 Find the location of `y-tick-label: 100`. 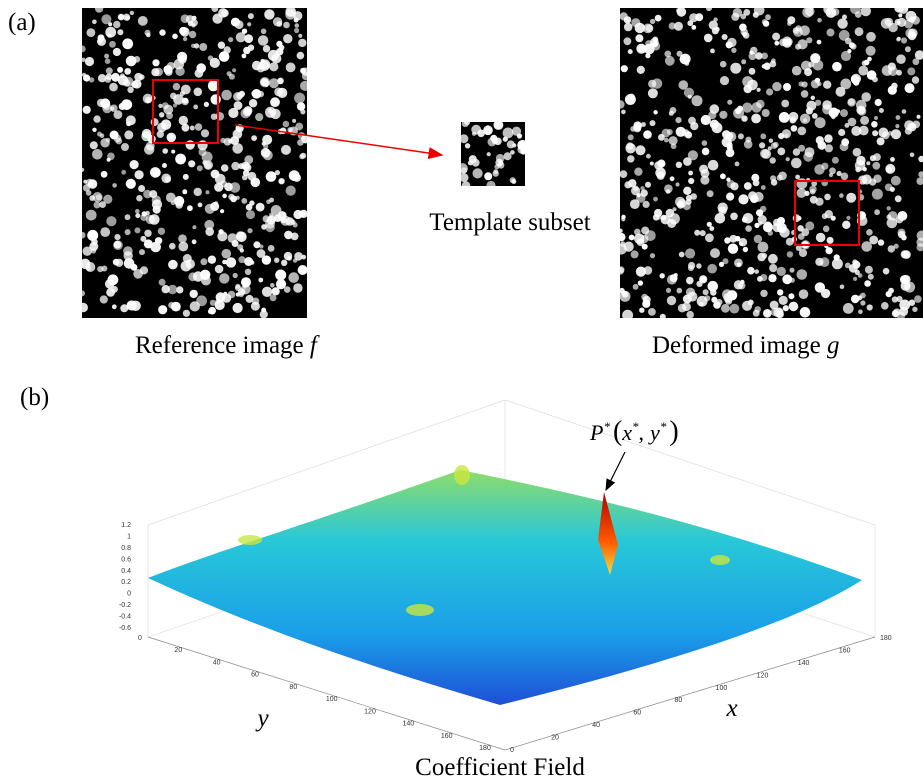

y-tick-label: 100 is located at coordinates (332, 699).